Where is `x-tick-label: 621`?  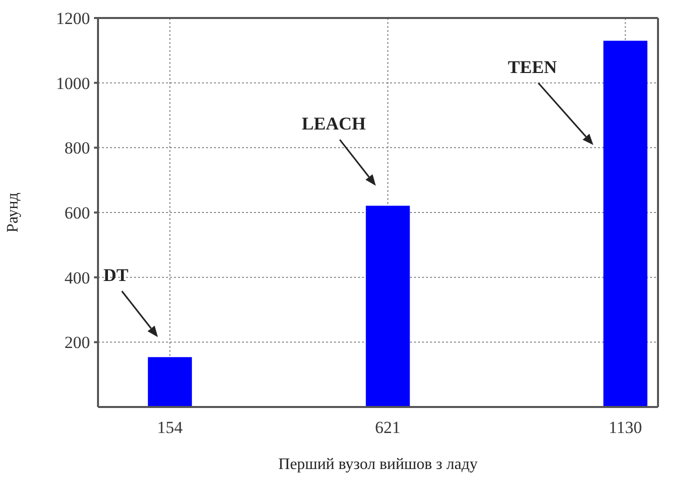 x-tick-label: 621 is located at coordinates (388, 428).